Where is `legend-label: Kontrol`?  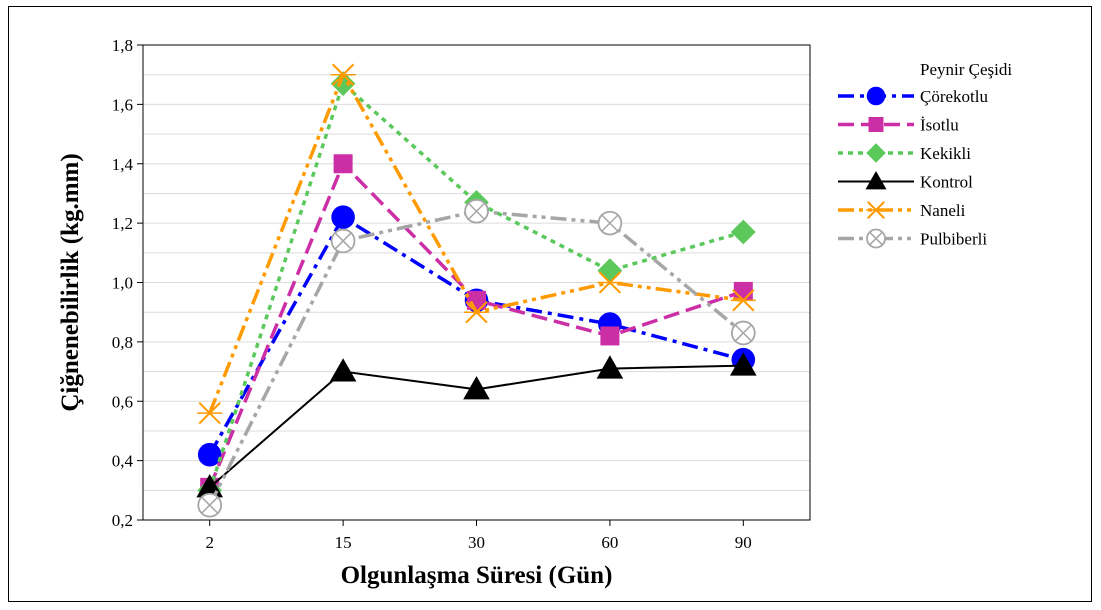
legend-label: Kontrol is located at coordinates (946, 182).